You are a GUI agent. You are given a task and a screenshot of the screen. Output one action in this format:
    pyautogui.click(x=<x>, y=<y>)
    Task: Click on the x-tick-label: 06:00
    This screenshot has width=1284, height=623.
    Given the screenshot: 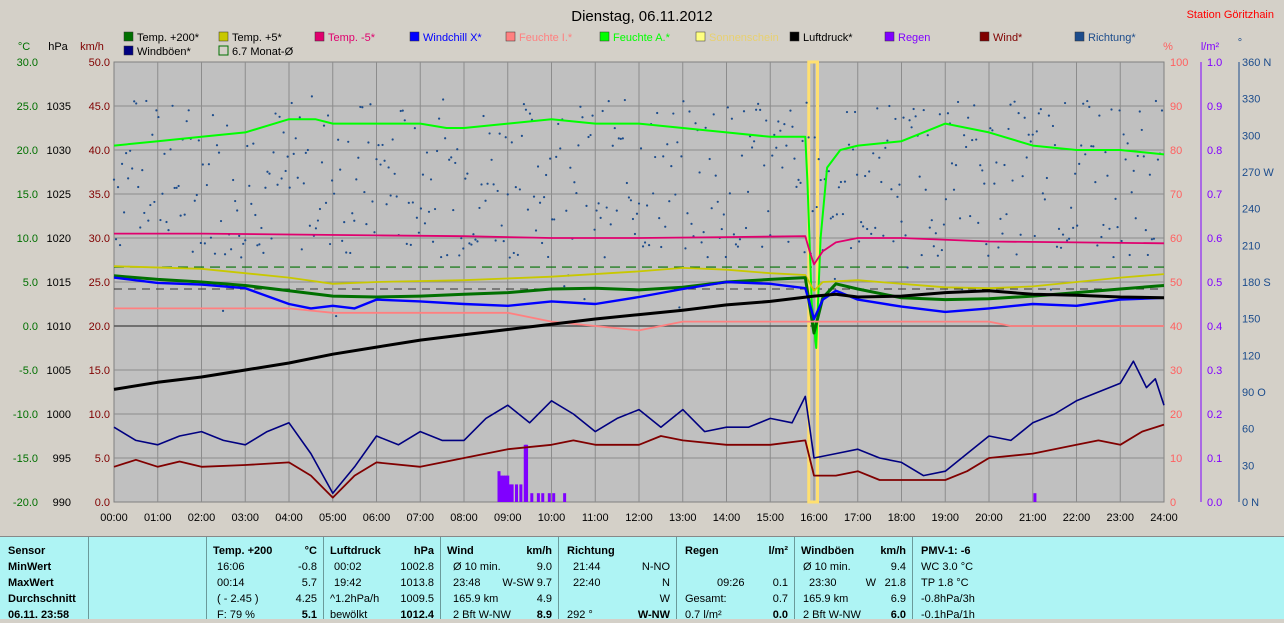 What is the action you would take?
    pyautogui.click(x=377, y=518)
    